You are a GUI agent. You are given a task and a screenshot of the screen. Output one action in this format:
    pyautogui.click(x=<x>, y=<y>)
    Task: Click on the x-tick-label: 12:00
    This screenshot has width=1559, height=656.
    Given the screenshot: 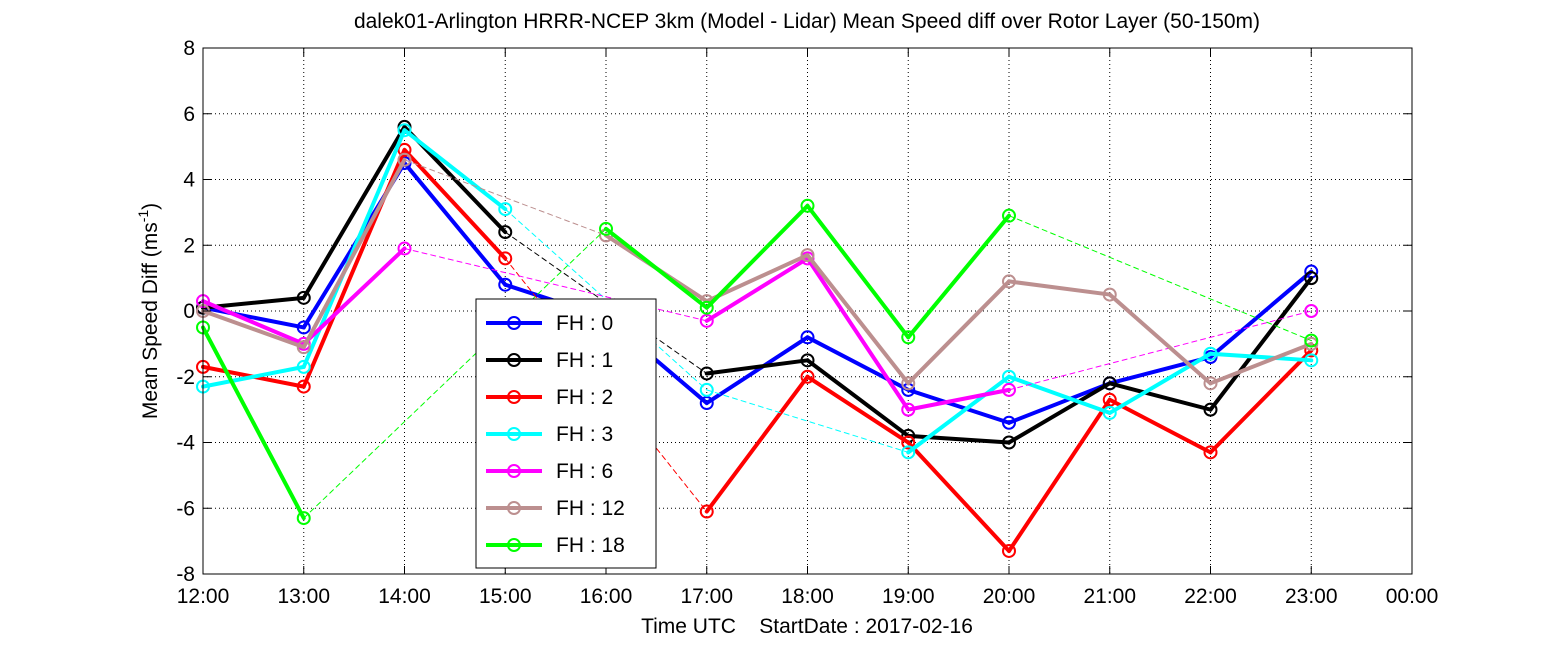 What is the action you would take?
    pyautogui.click(x=203, y=596)
    